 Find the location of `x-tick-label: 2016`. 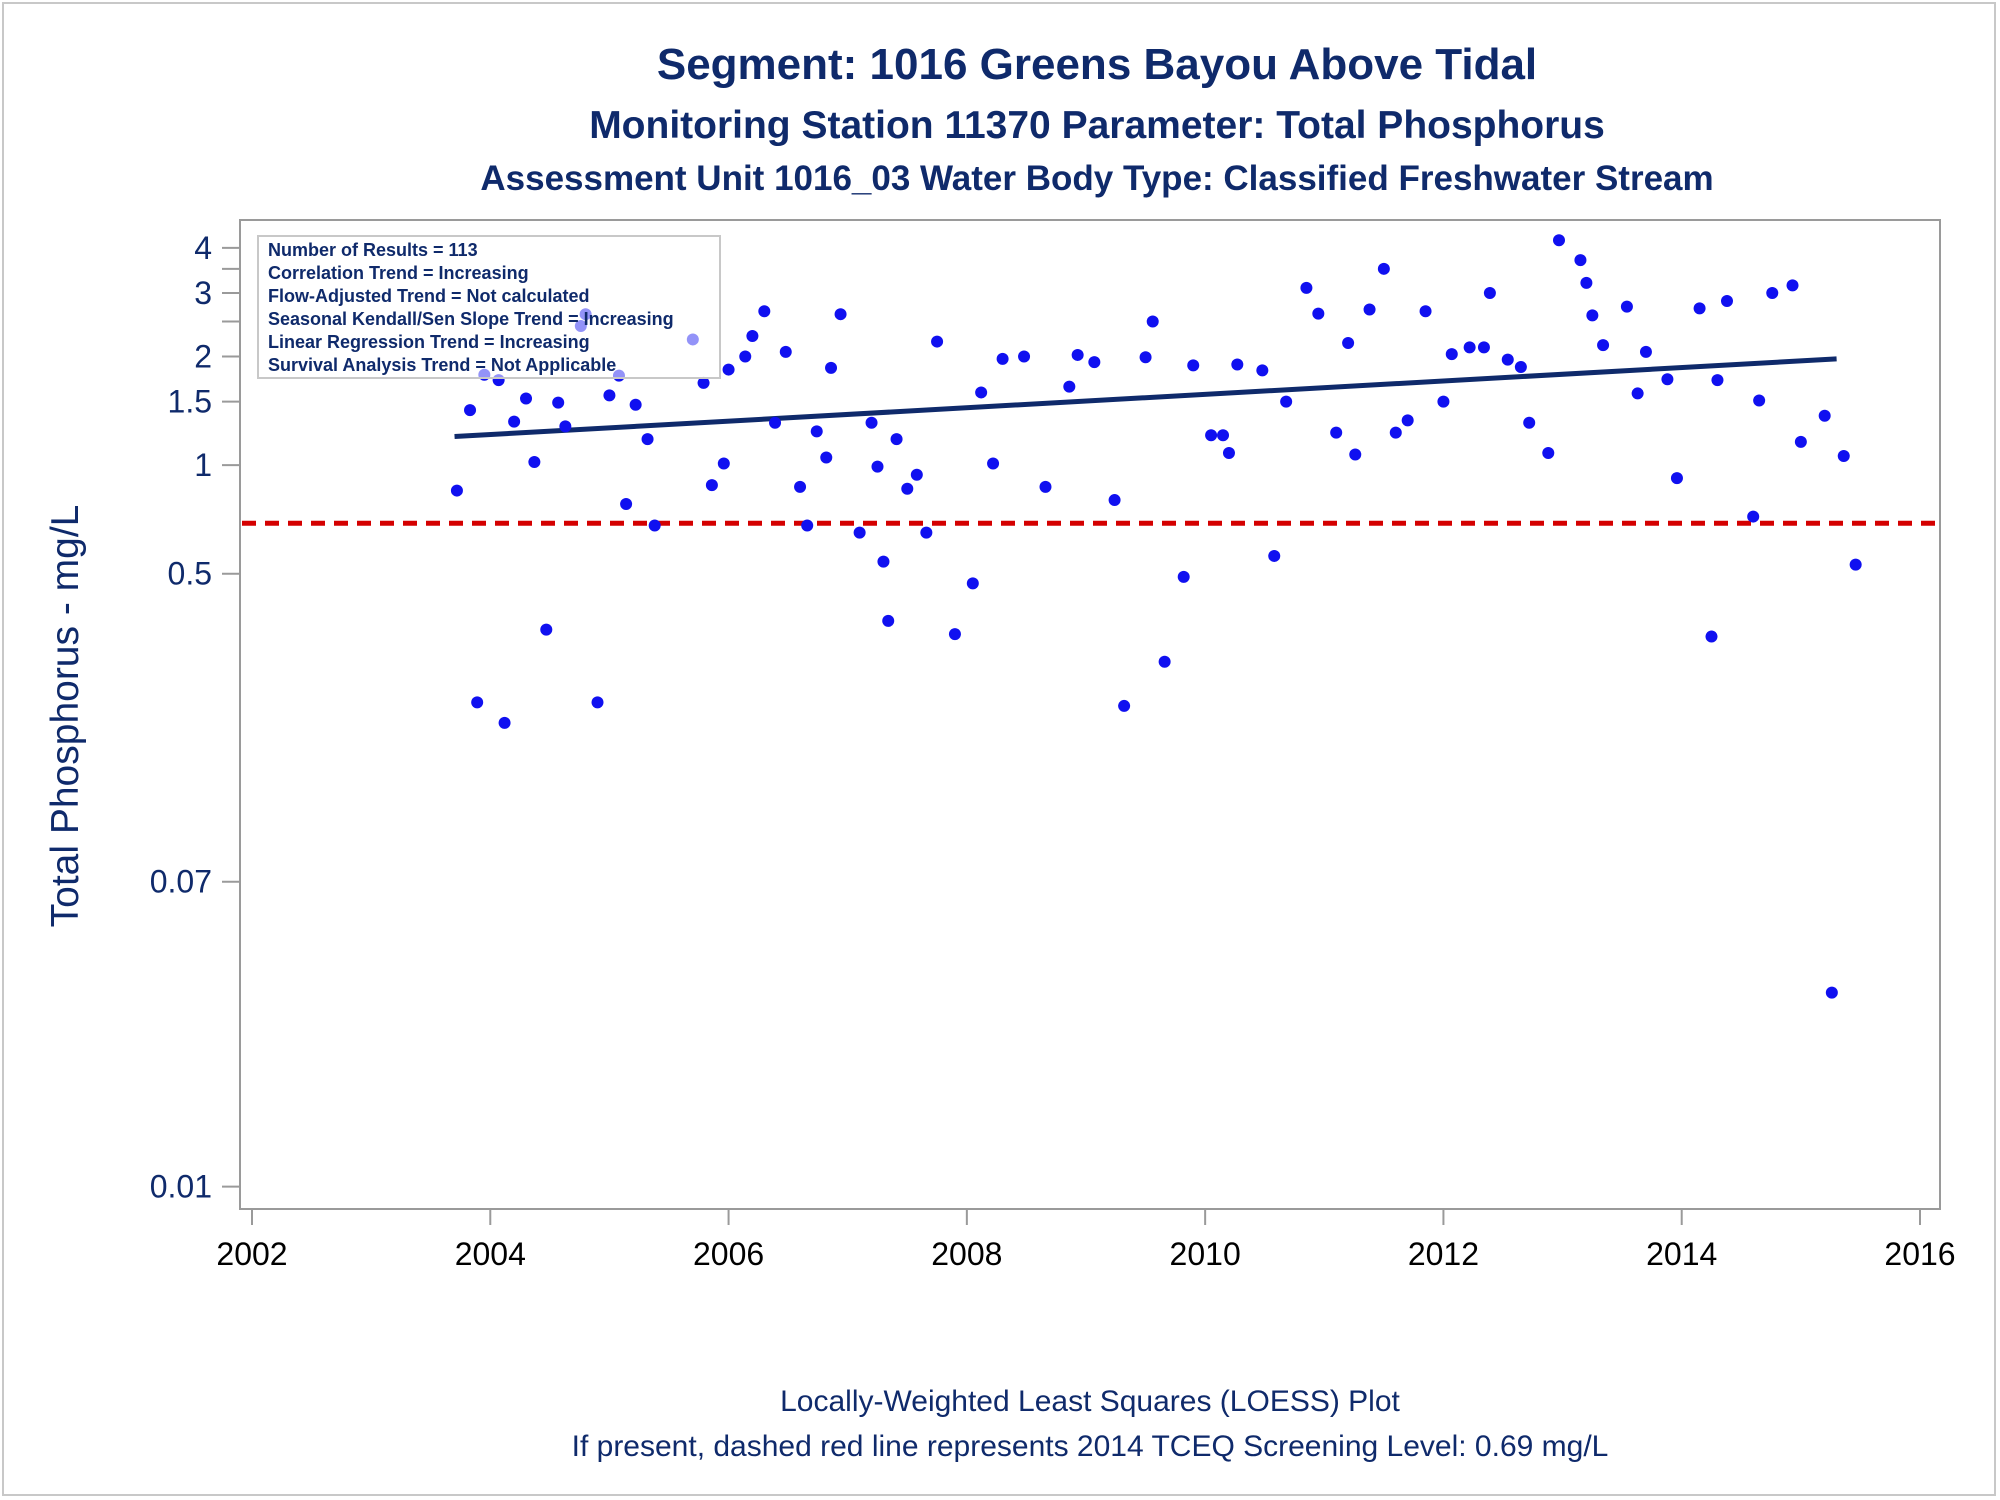

x-tick-label: 2016 is located at coordinates (1919, 1254).